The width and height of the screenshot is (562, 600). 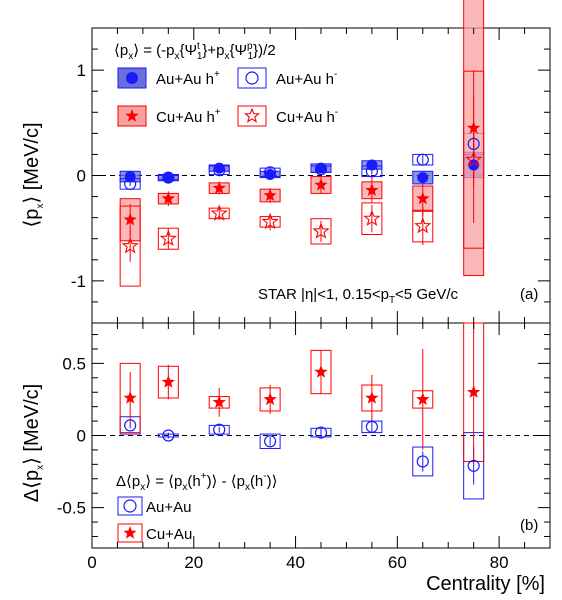 I want to click on panel-b-label: (b), so click(x=529, y=525).